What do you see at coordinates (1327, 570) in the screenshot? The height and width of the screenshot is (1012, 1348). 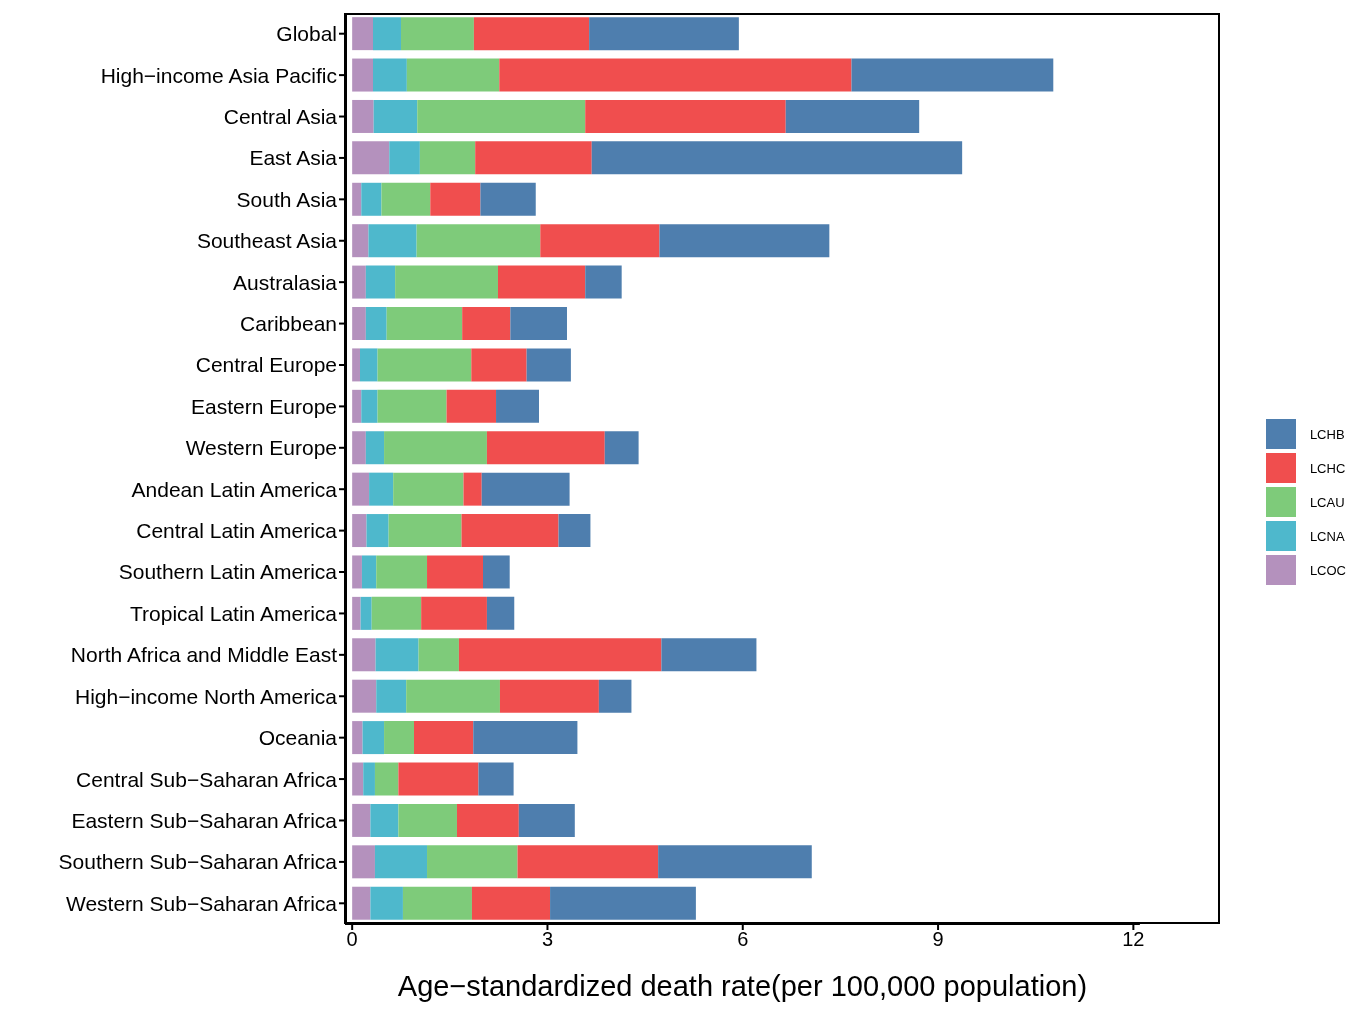 I see `legend-label: LCOC` at bounding box center [1327, 570].